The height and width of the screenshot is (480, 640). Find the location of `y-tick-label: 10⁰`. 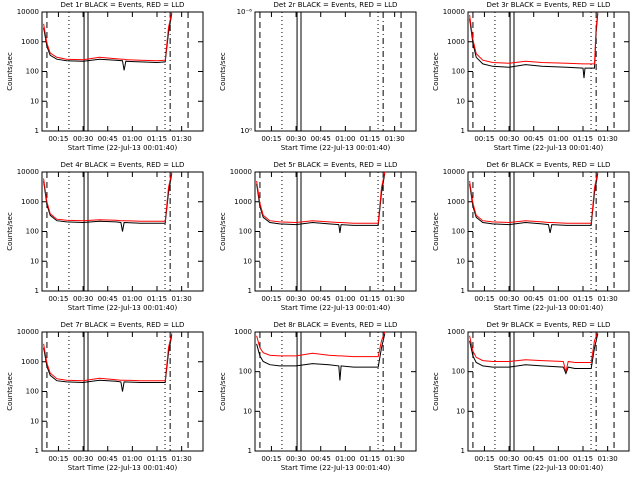

y-tick-label: 10⁰ is located at coordinates (246, 131).